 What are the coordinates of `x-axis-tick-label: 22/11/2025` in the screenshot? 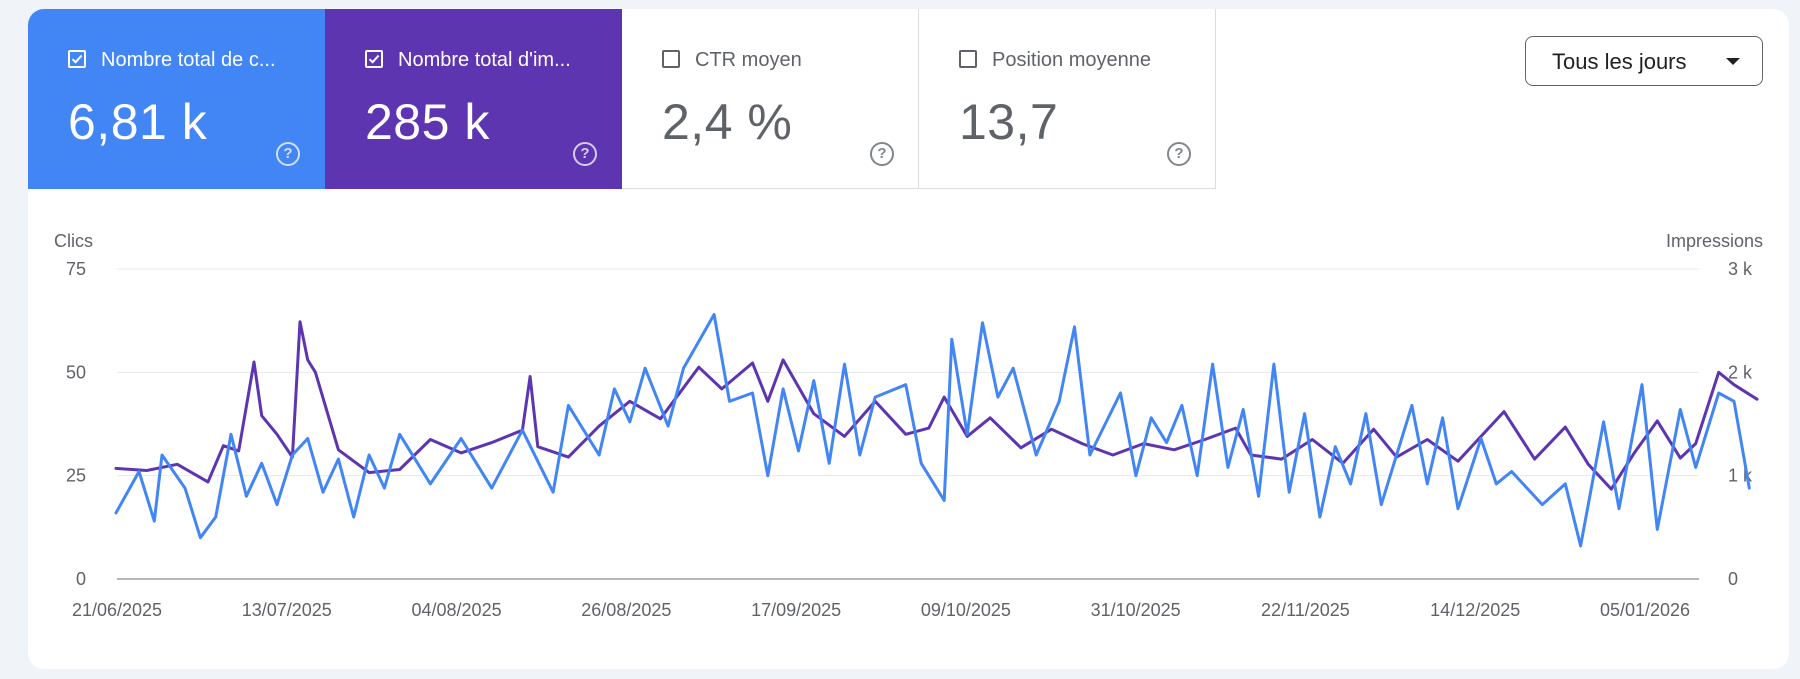 It's located at (1305, 610).